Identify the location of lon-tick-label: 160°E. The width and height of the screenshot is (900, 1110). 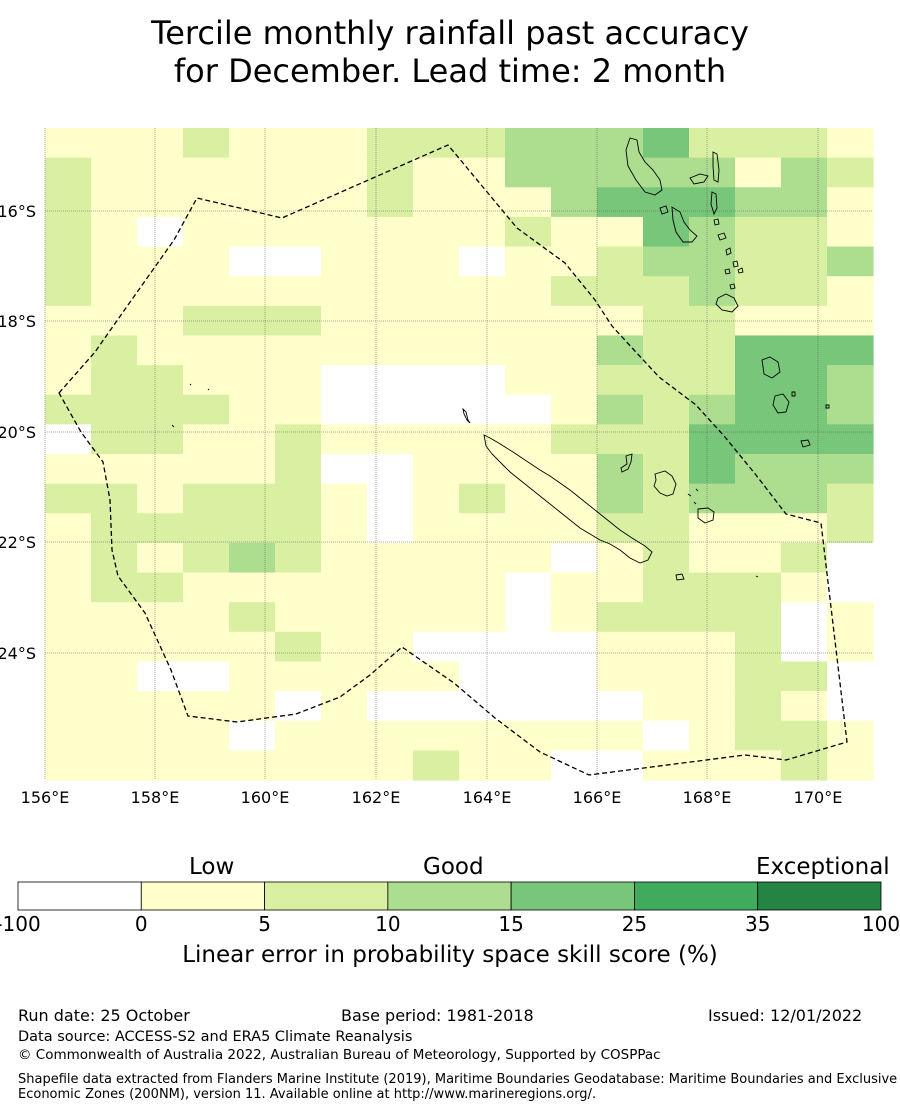
(265, 797).